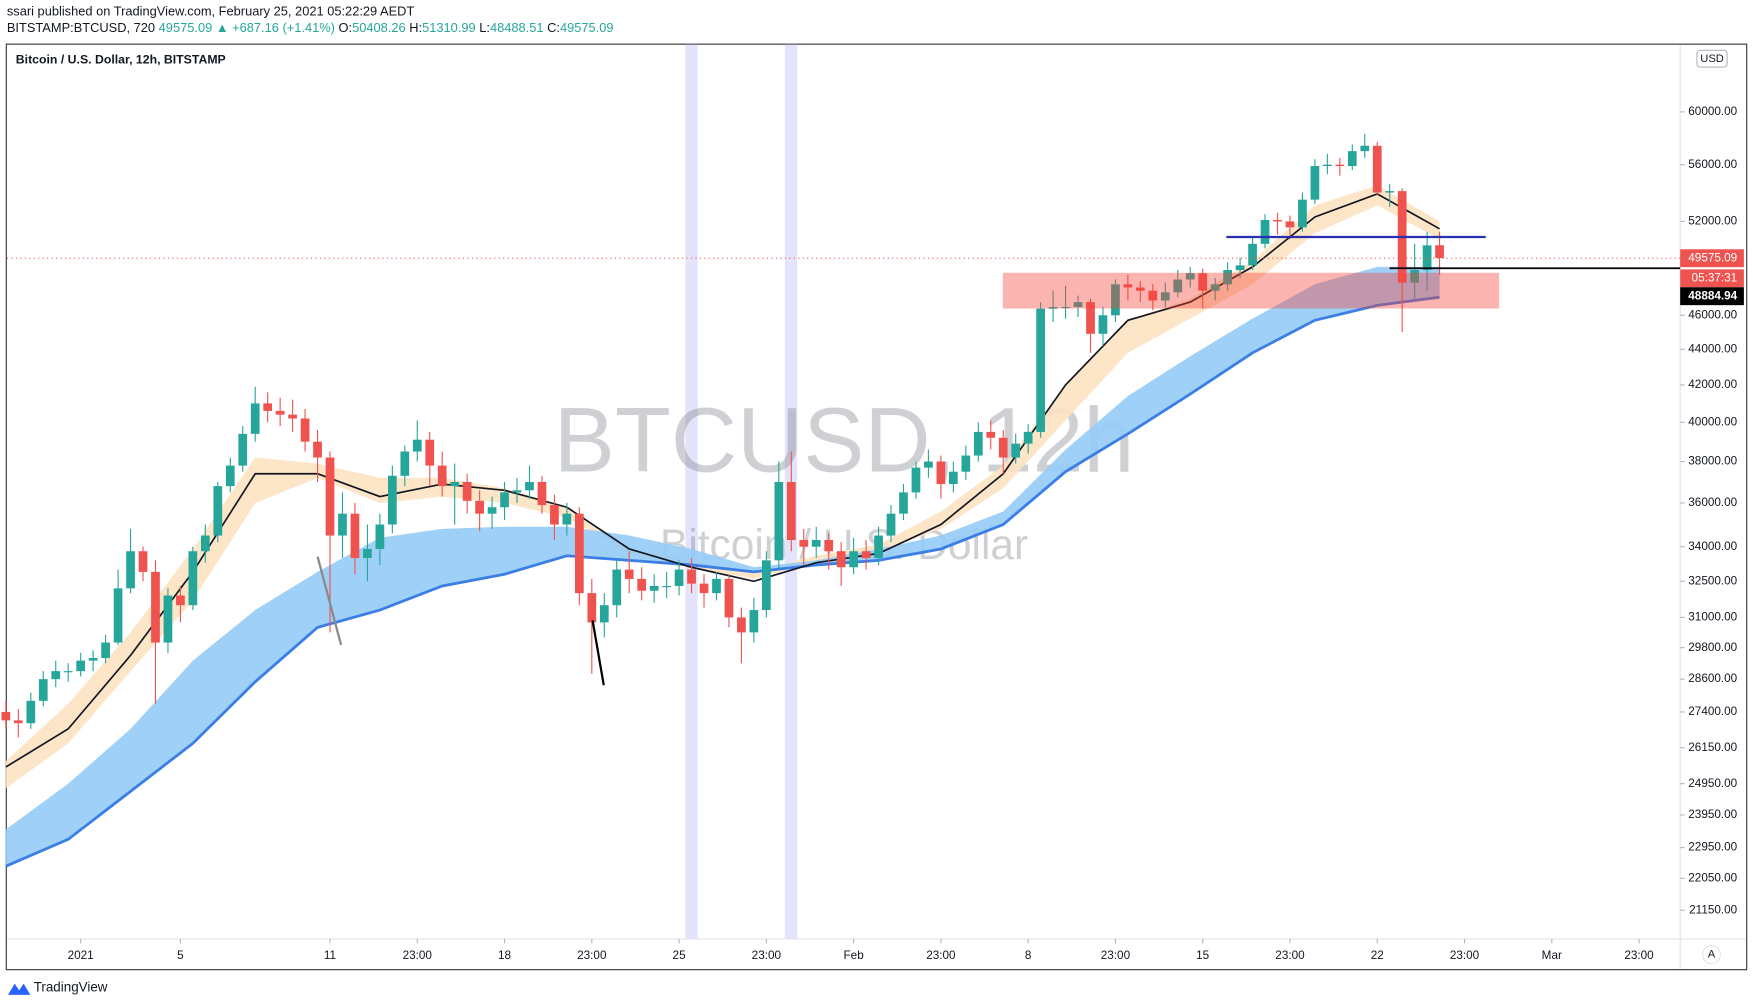 The height and width of the screenshot is (1006, 1753). What do you see at coordinates (415, 27) in the screenshot?
I see `h-label: H:` at bounding box center [415, 27].